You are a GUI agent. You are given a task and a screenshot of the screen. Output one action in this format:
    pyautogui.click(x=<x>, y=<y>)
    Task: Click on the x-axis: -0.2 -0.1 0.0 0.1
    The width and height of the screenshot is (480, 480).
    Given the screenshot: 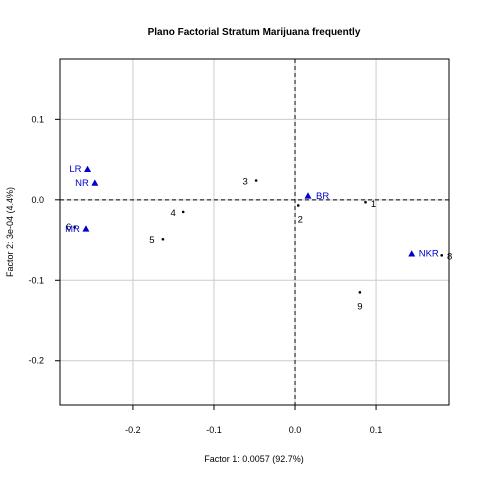 What is the action you would take?
    pyautogui.click(x=253, y=420)
    